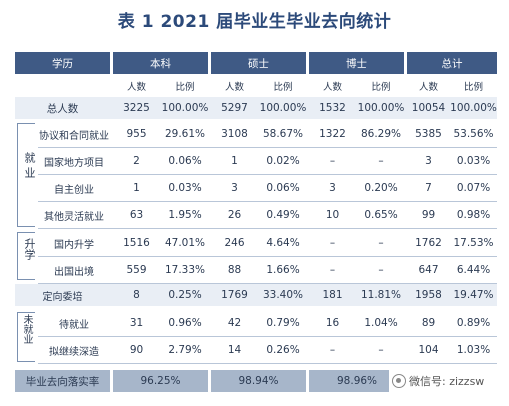  What do you see at coordinates (185, 295) in the screenshot?
I see `table-cell: 0.25%` at bounding box center [185, 295].